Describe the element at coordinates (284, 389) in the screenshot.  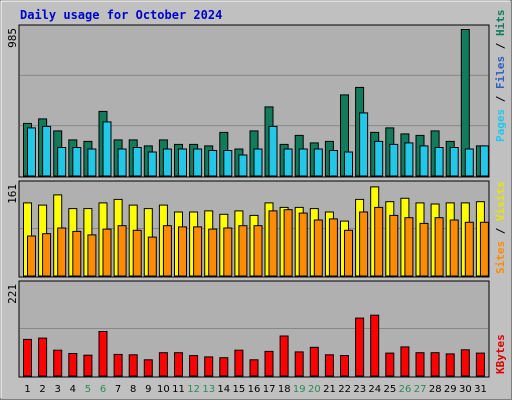
I see `x-tick-label: 18` at that location.